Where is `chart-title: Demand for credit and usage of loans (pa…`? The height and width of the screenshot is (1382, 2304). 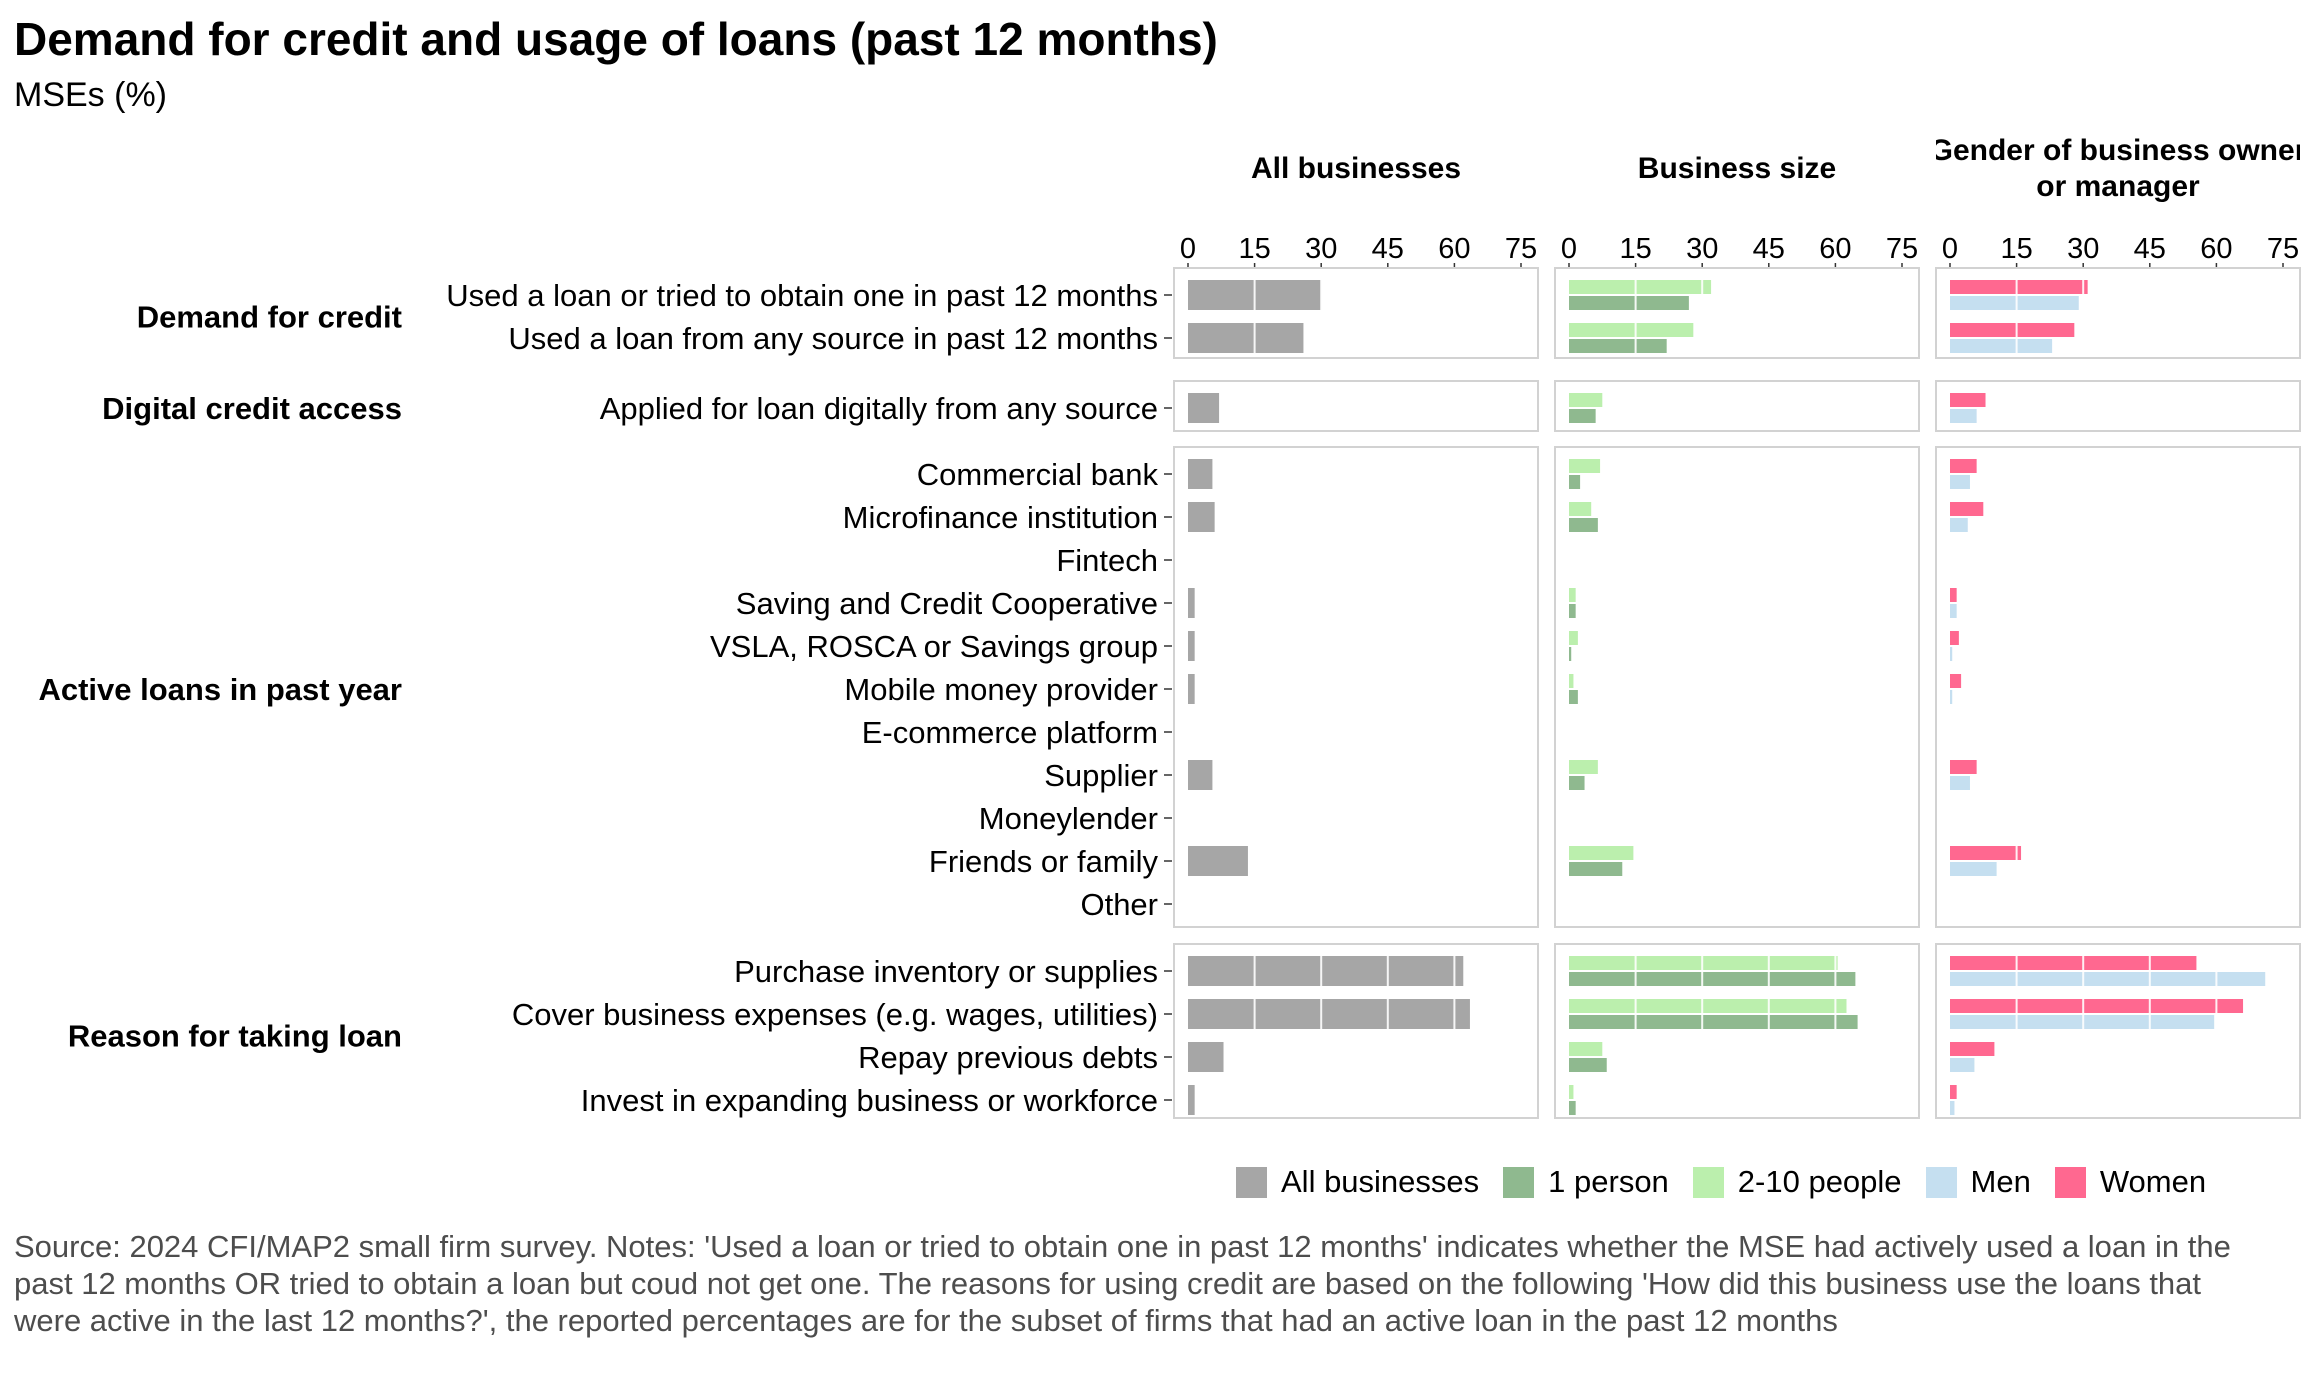
chart-title: Demand for credit and usage of loans (pa… is located at coordinates (616, 39).